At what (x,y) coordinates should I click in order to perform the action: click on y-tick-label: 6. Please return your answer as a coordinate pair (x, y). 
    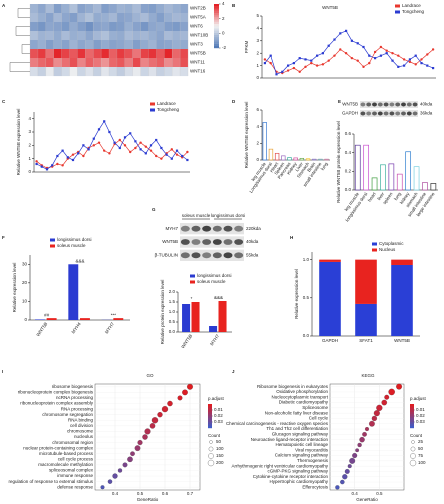
    Looking at the image, I should click on (257, 109).